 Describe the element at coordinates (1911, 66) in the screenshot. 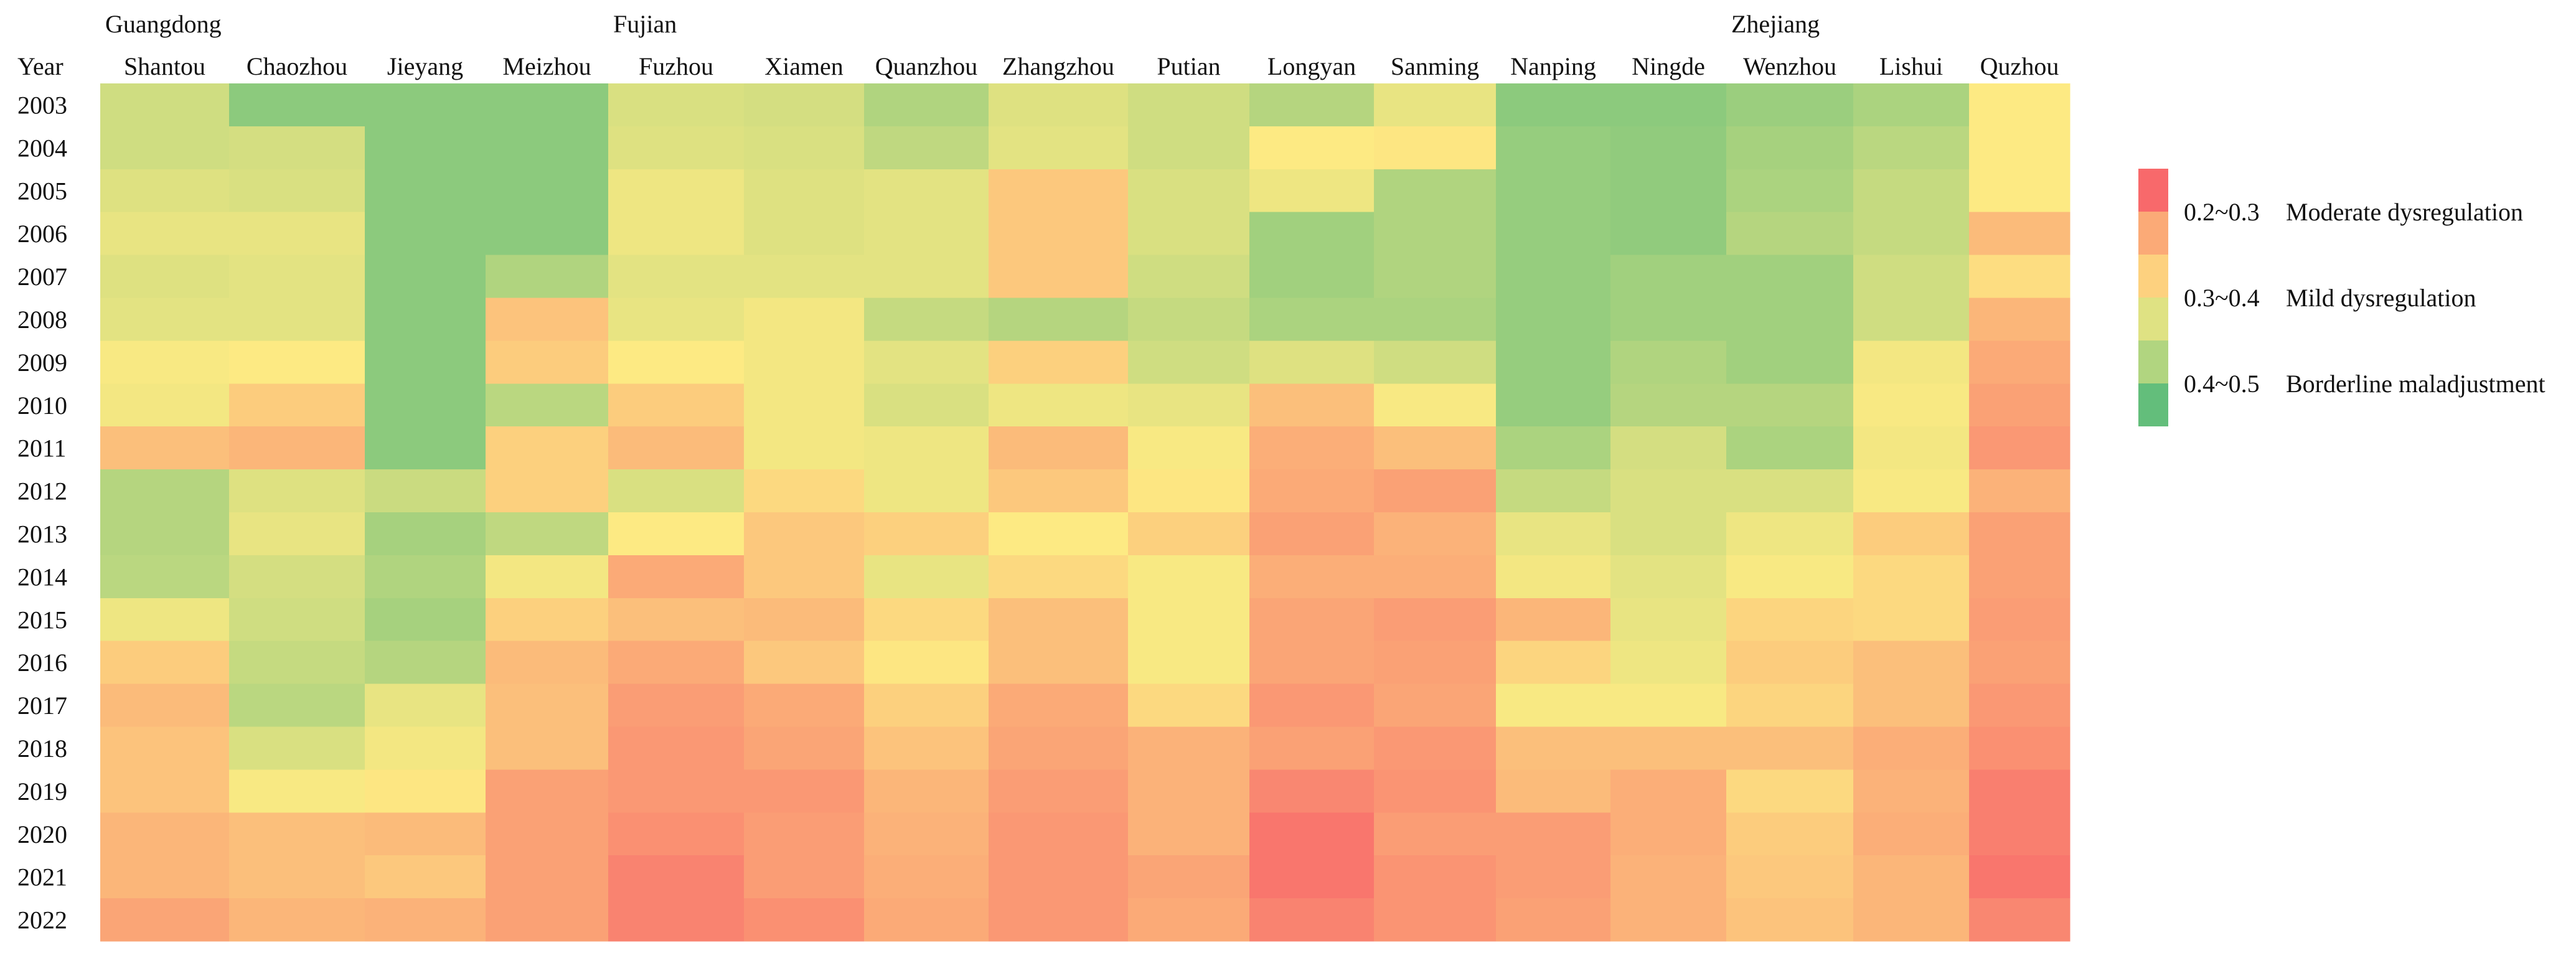

I see `column-label: Lishui` at that location.